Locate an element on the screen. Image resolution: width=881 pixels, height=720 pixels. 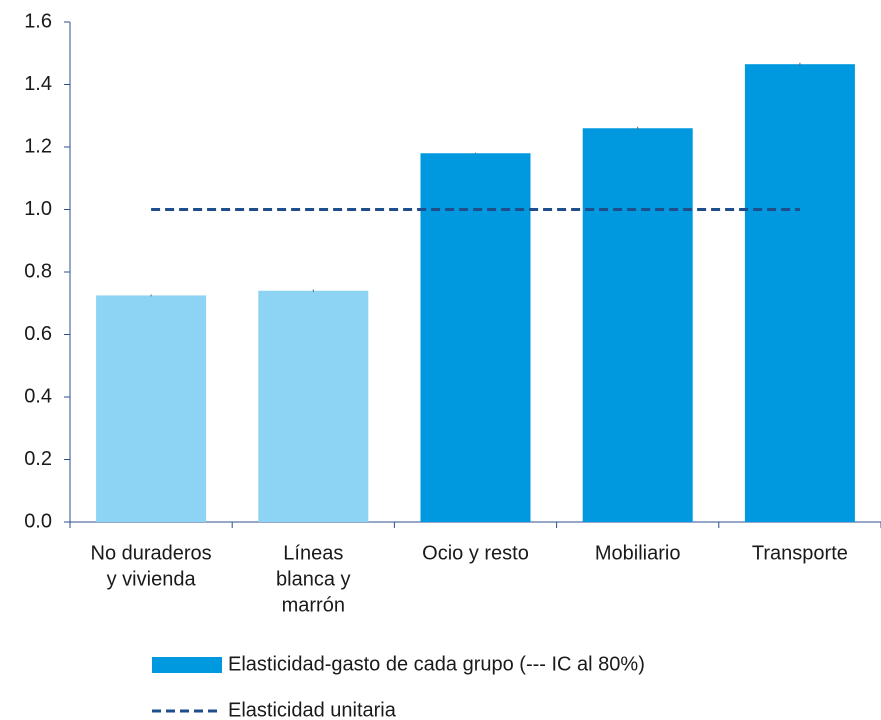
y-tick-label: 0.2 is located at coordinates (38, 459).